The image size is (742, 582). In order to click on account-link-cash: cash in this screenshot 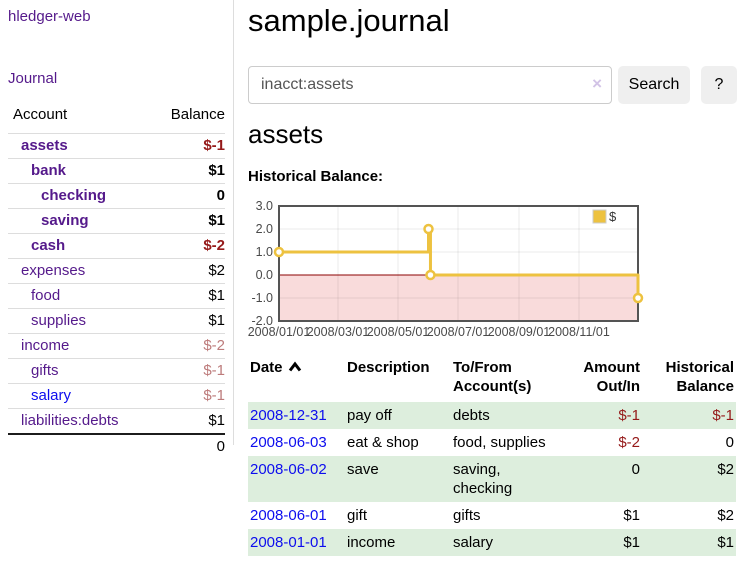, I will do `click(48, 245)`.